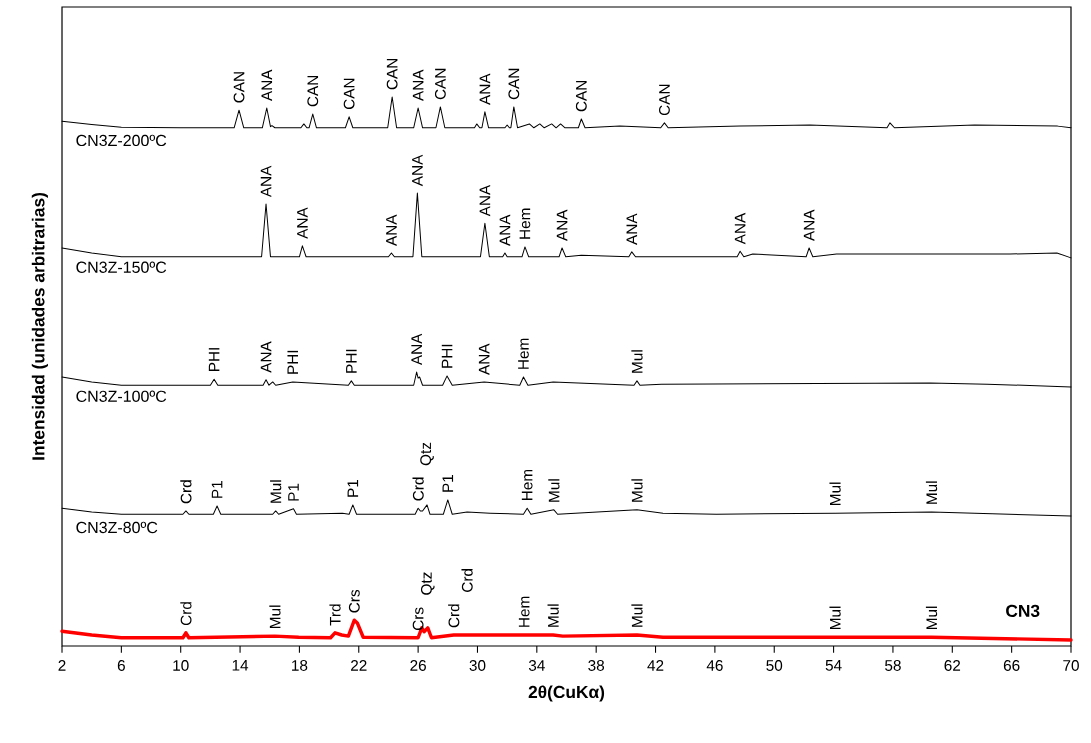 Image resolution: width=1091 pixels, height=743 pixels. What do you see at coordinates (359, 665) in the screenshot?
I see `x-tick-label: 22` at bounding box center [359, 665].